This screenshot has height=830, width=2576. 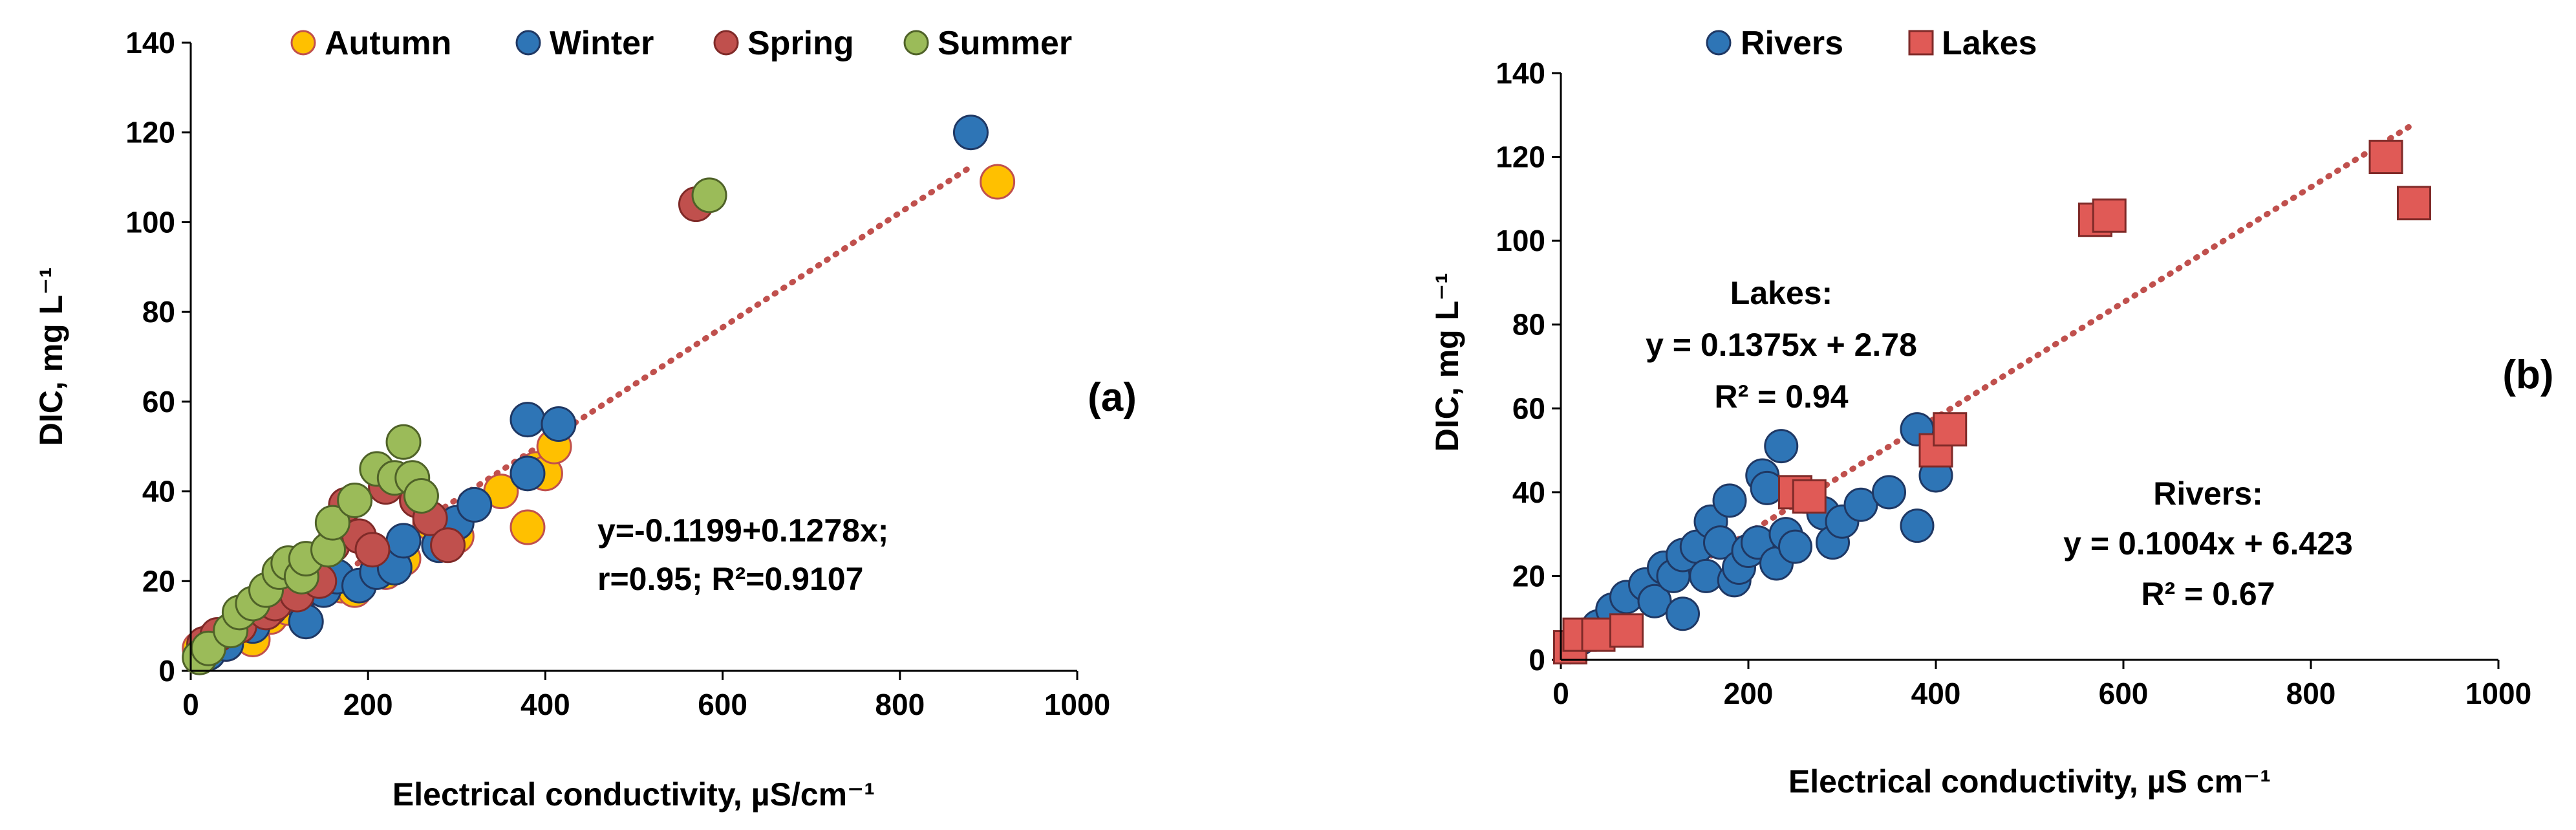 I want to click on b-y-tick-label: 100, so click(x=1520, y=240).